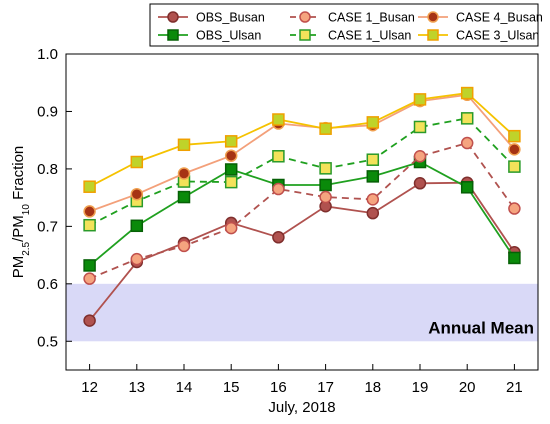 The height and width of the screenshot is (424, 550). I want to click on x-tick-label: 21, so click(514, 387).